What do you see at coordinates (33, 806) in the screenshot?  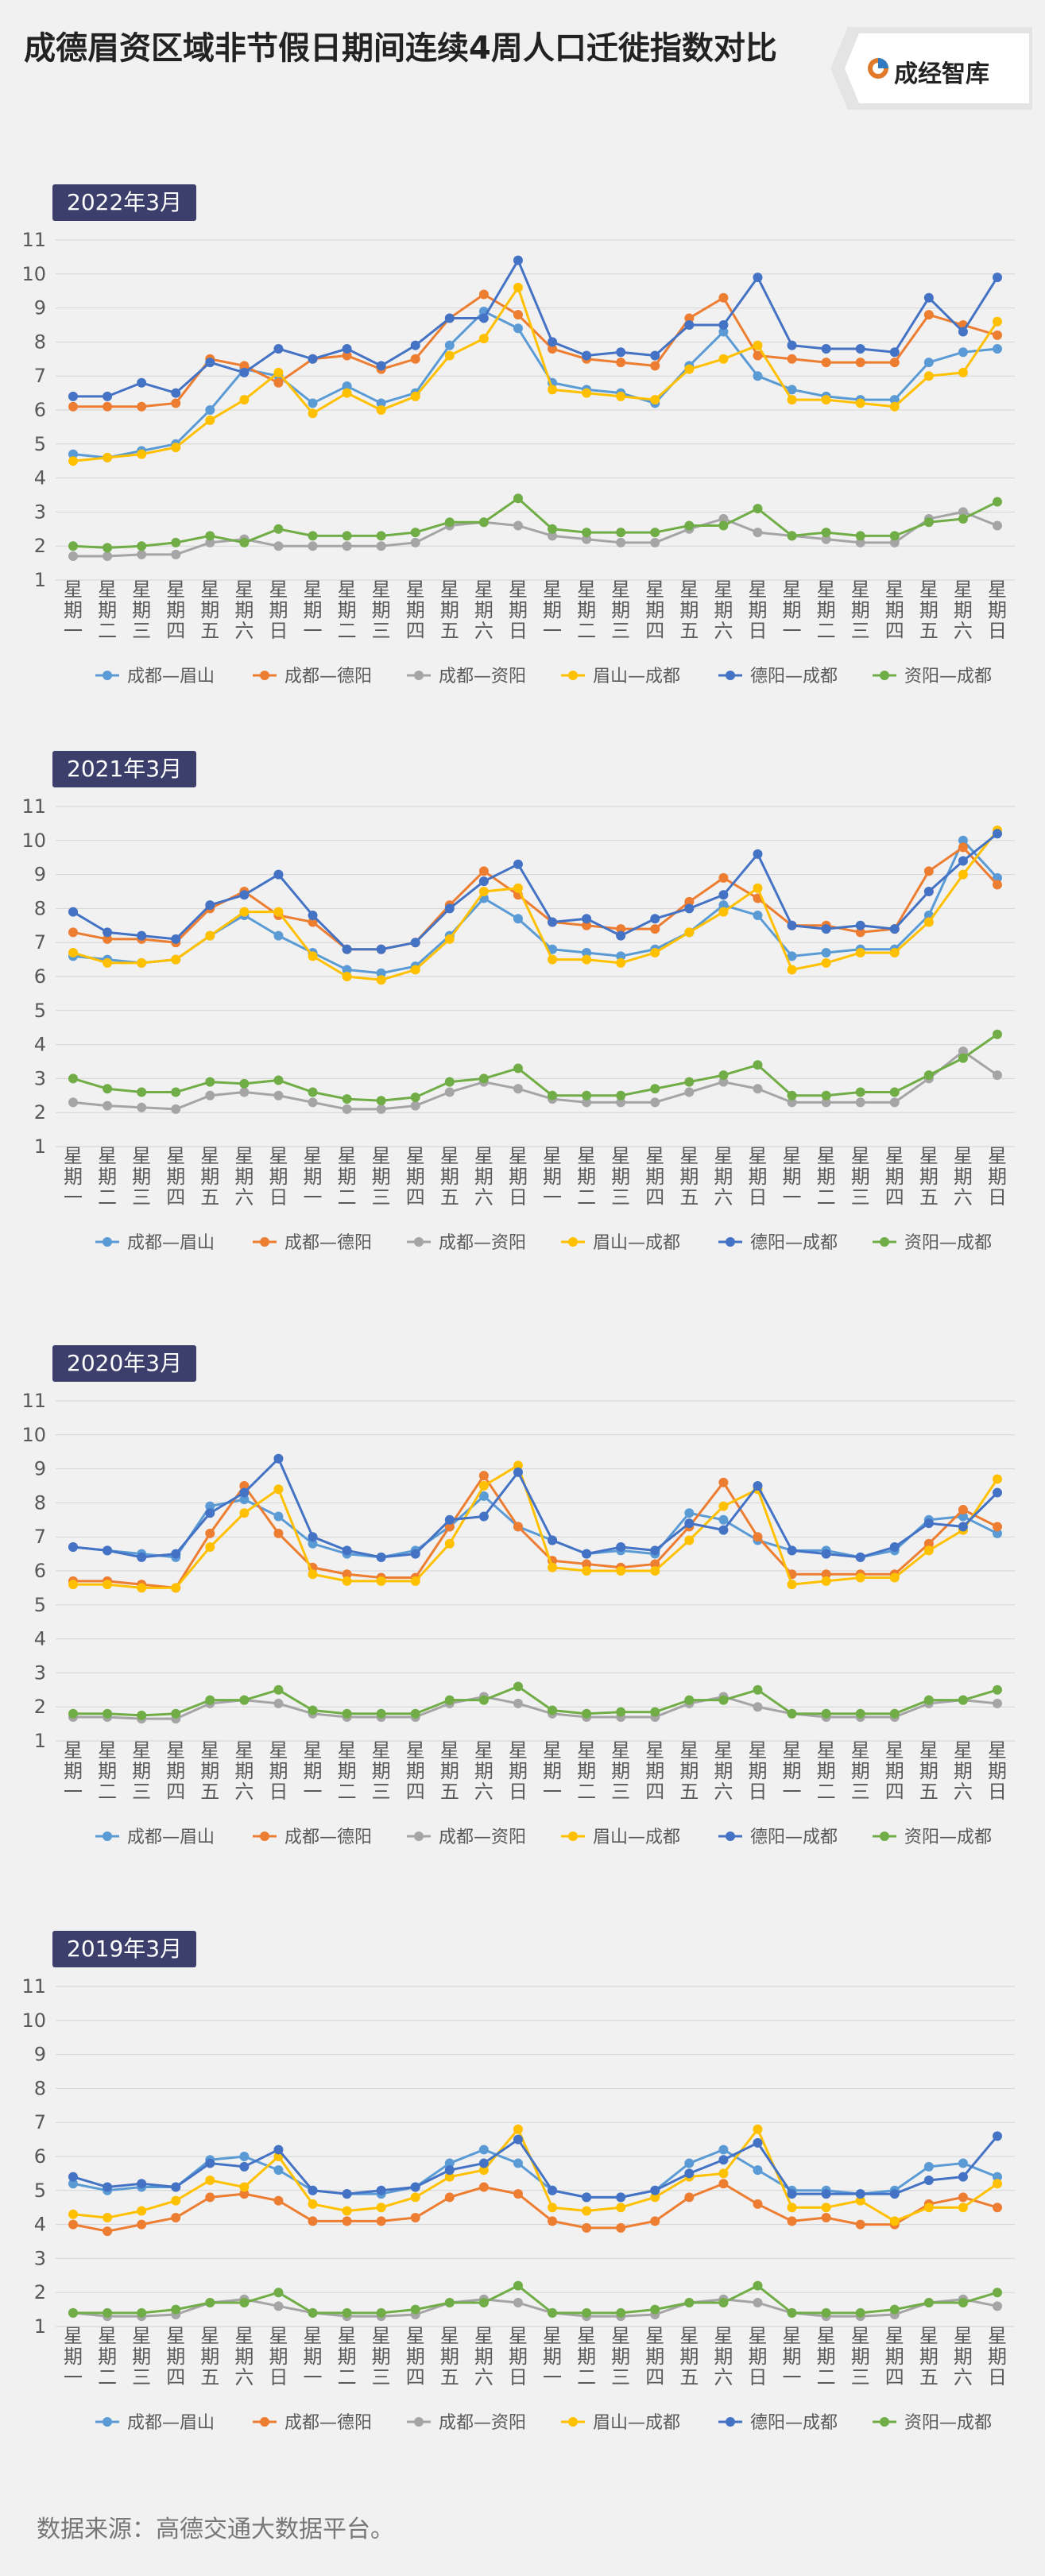 I see `y-tick-label: 11` at bounding box center [33, 806].